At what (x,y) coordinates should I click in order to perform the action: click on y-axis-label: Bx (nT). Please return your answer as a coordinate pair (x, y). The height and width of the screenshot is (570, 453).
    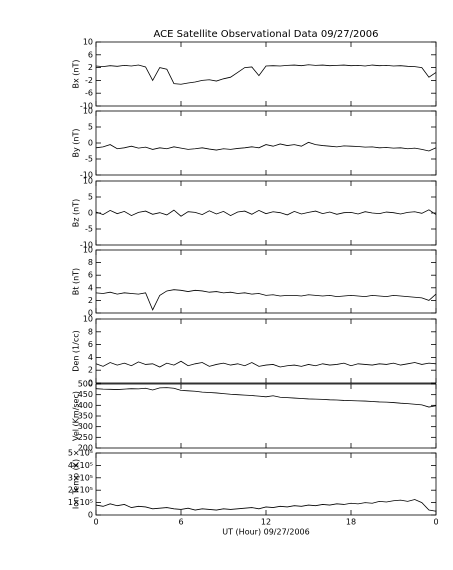
    Looking at the image, I should click on (76, 74).